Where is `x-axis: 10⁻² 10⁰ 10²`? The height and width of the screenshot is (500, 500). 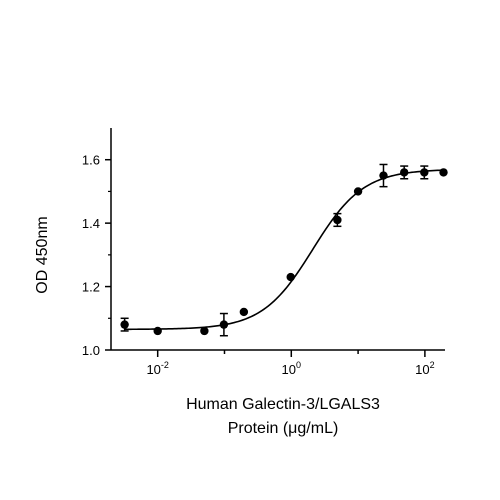 x-axis: 10⁻² 10⁰ 10² is located at coordinates (278, 363).